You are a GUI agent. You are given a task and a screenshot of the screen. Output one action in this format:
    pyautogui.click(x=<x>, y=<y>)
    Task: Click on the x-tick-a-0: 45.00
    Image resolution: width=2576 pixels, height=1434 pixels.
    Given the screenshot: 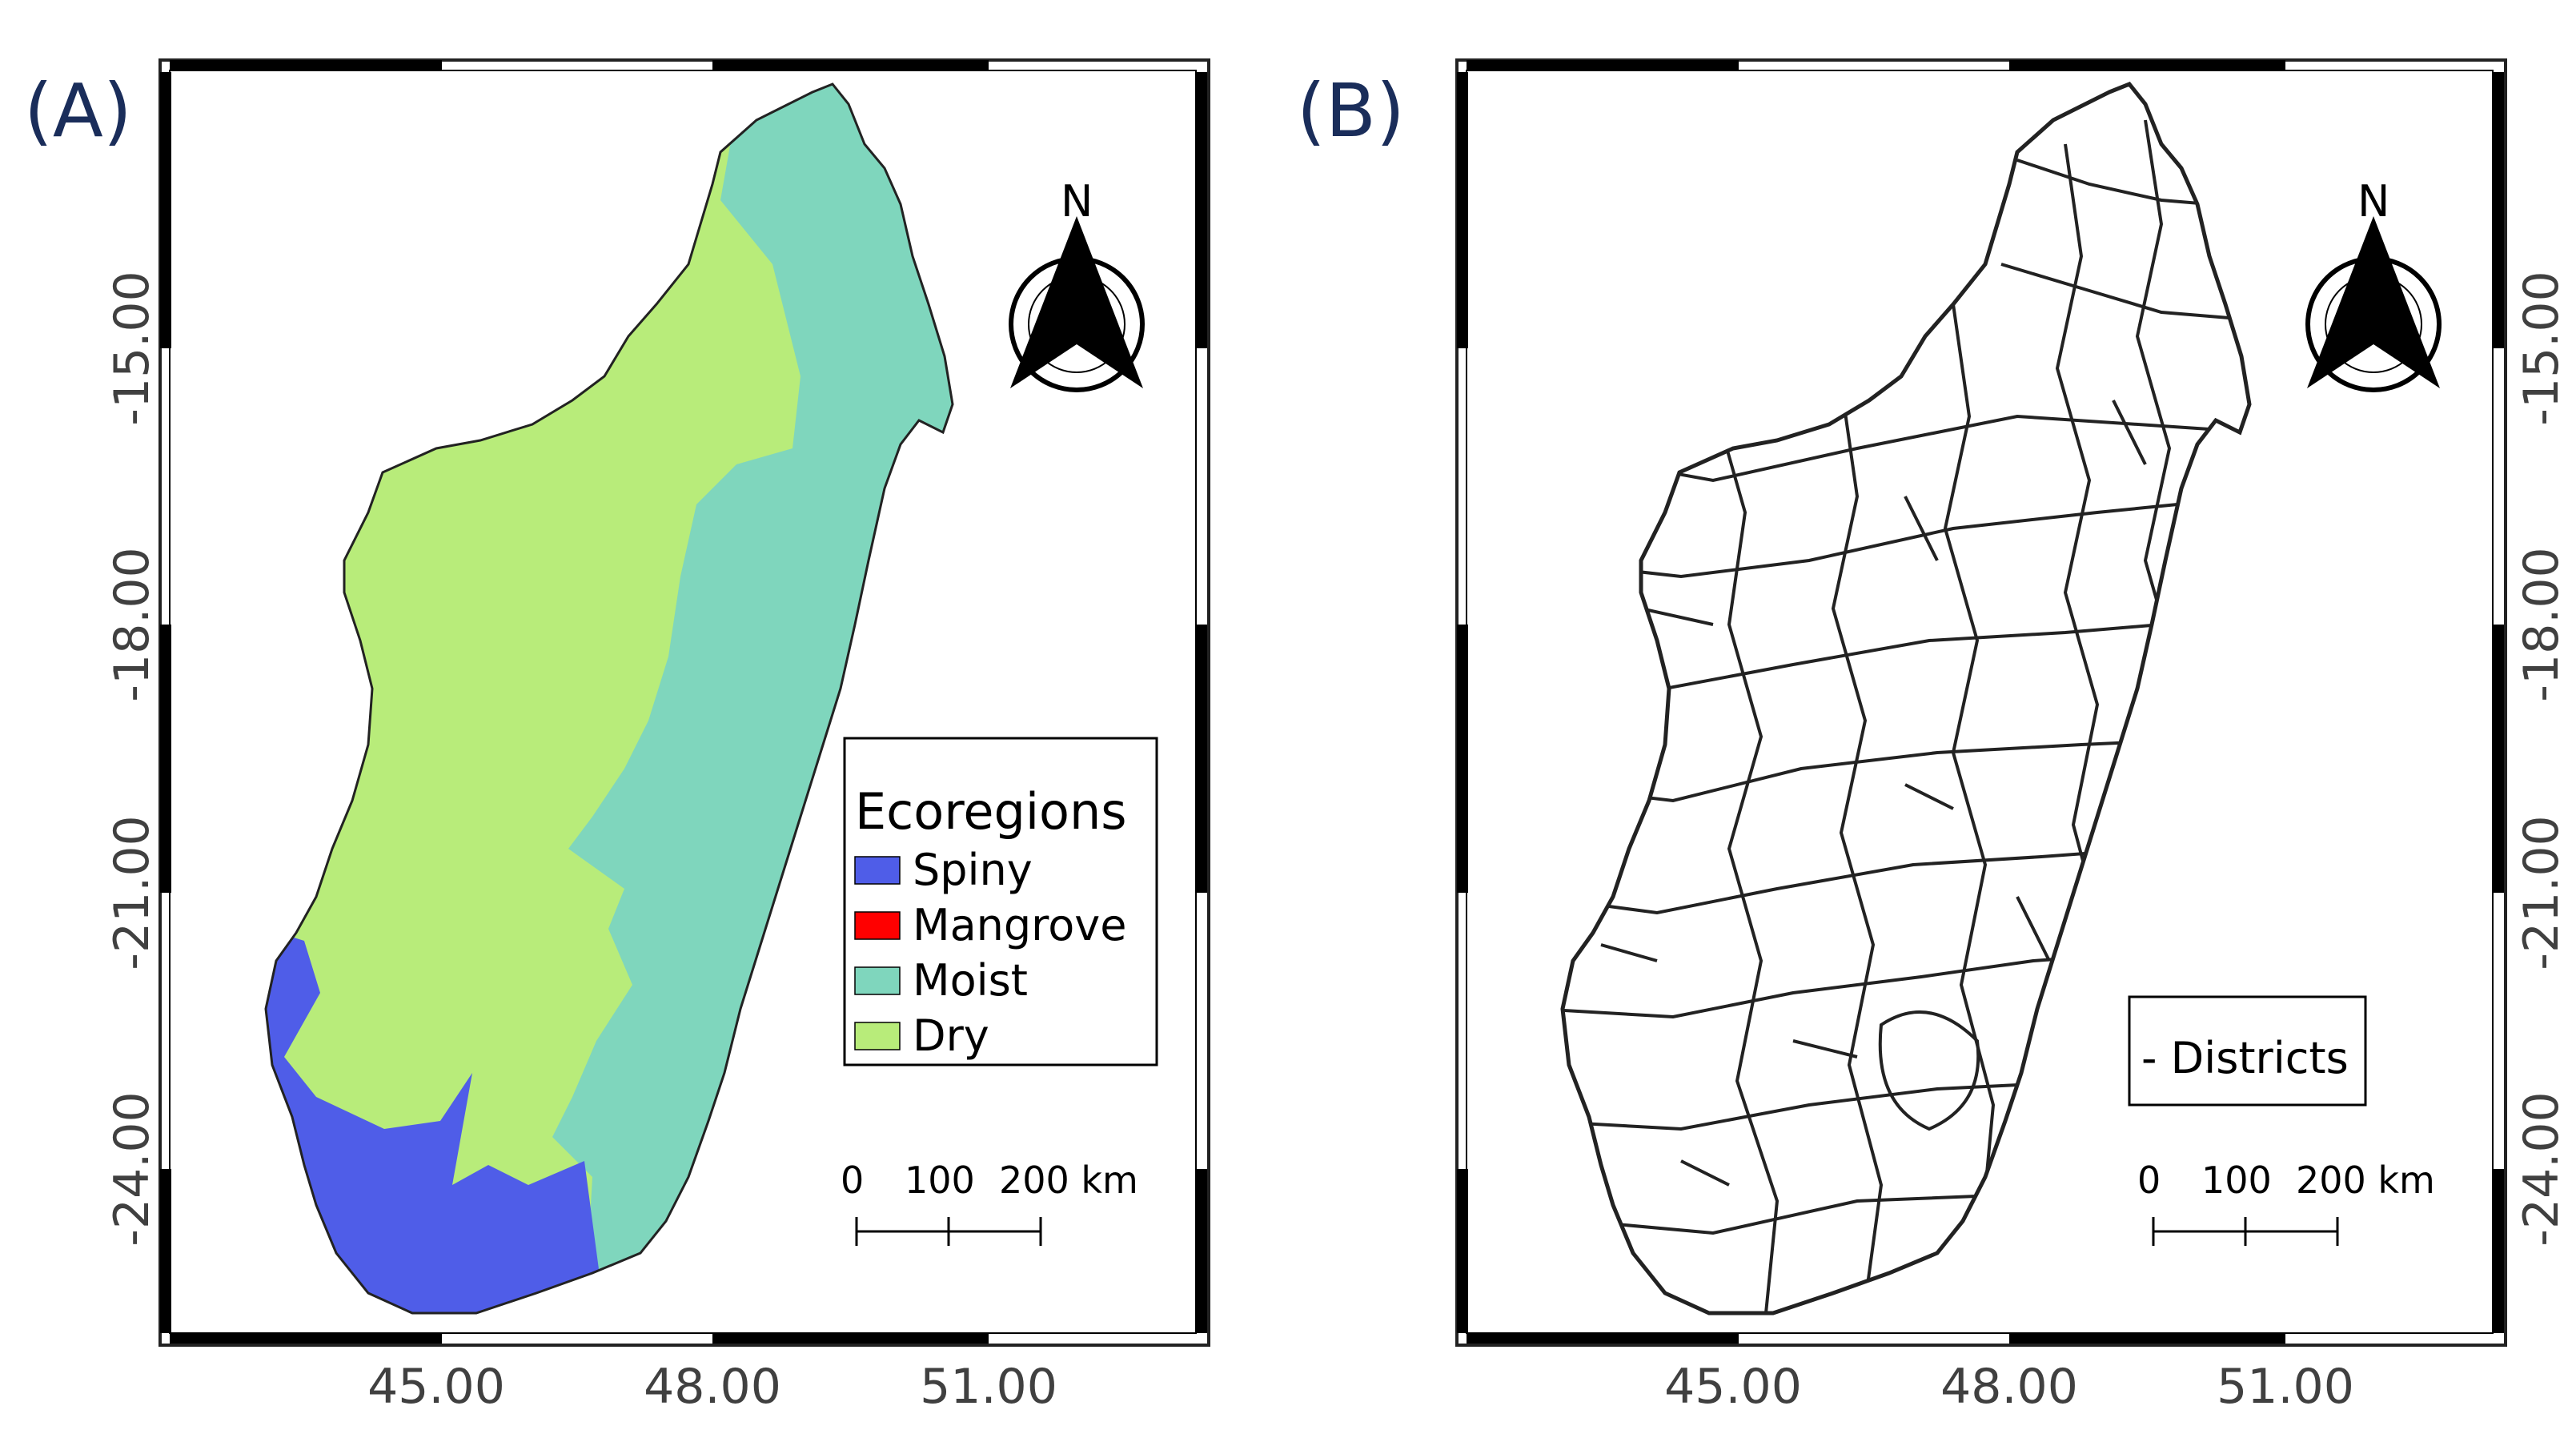 What is the action you would take?
    pyautogui.click(x=436, y=1387)
    